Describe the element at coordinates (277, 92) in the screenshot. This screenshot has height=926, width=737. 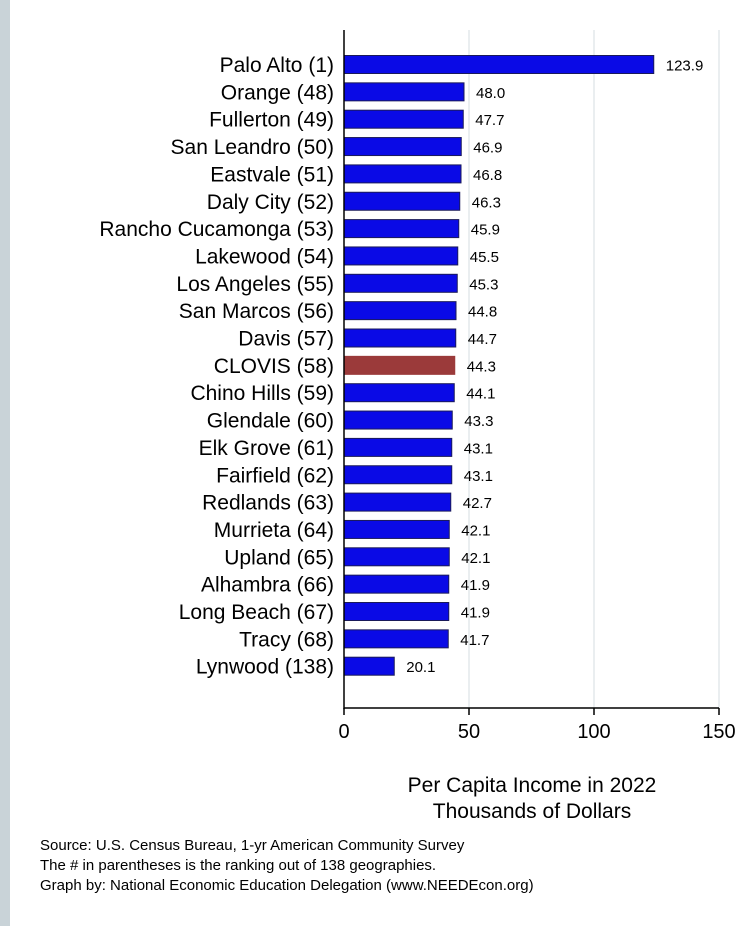
I see `category-label: Orange (48)` at that location.